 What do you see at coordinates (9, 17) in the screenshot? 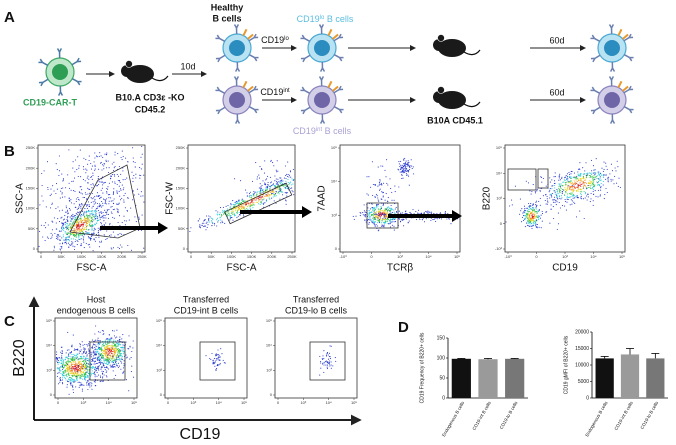
I see `panel-label: A` at bounding box center [9, 17].